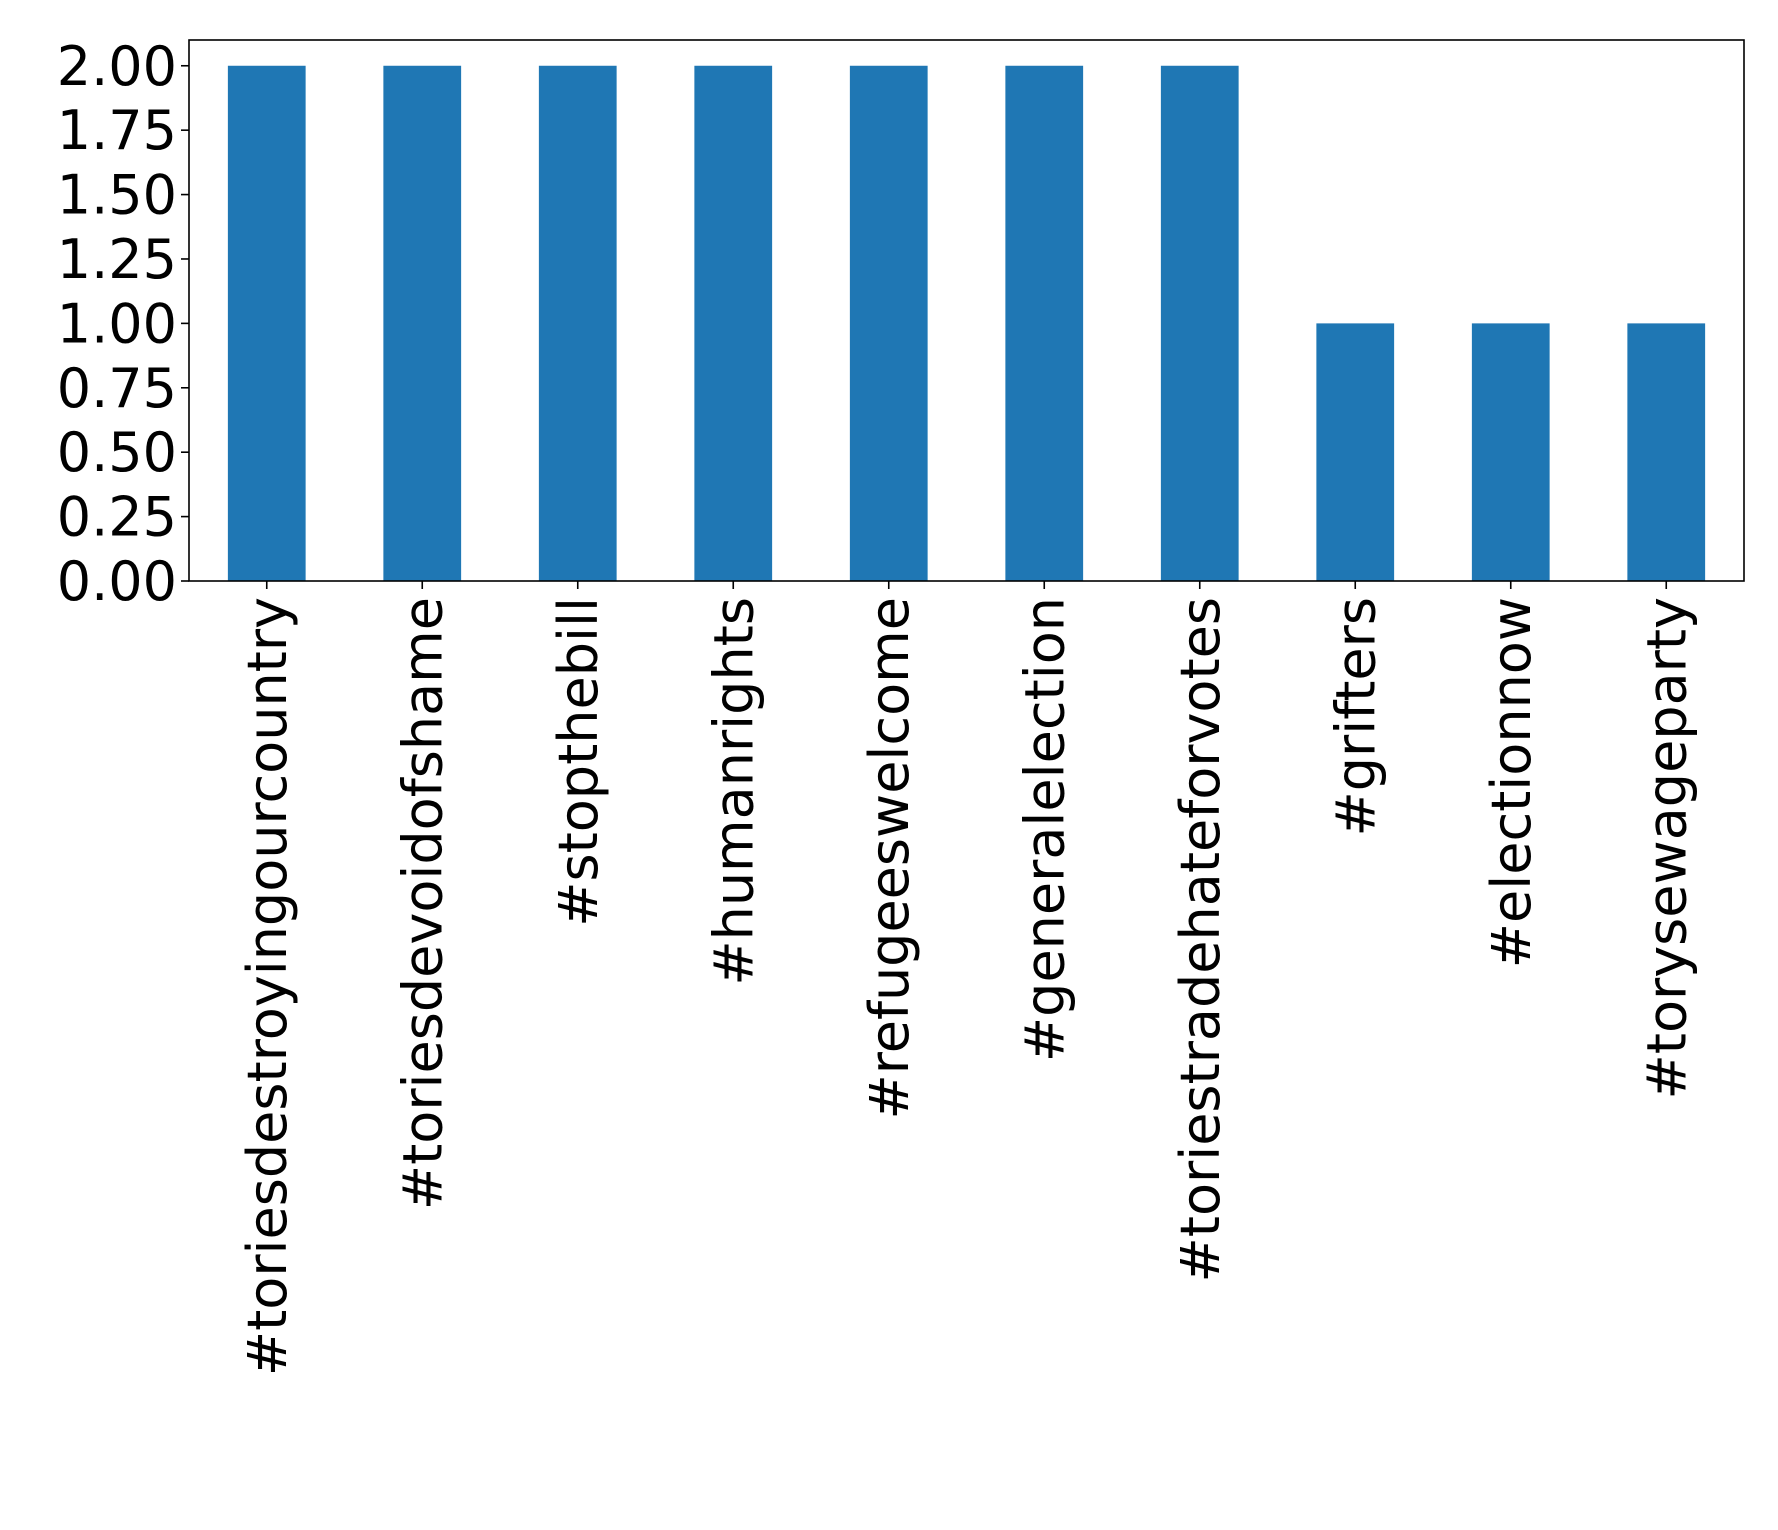 Image resolution: width=1778 pixels, height=1530 pixels. Describe the element at coordinates (117, 66) in the screenshot. I see `y-tick-label: 2.00` at that location.